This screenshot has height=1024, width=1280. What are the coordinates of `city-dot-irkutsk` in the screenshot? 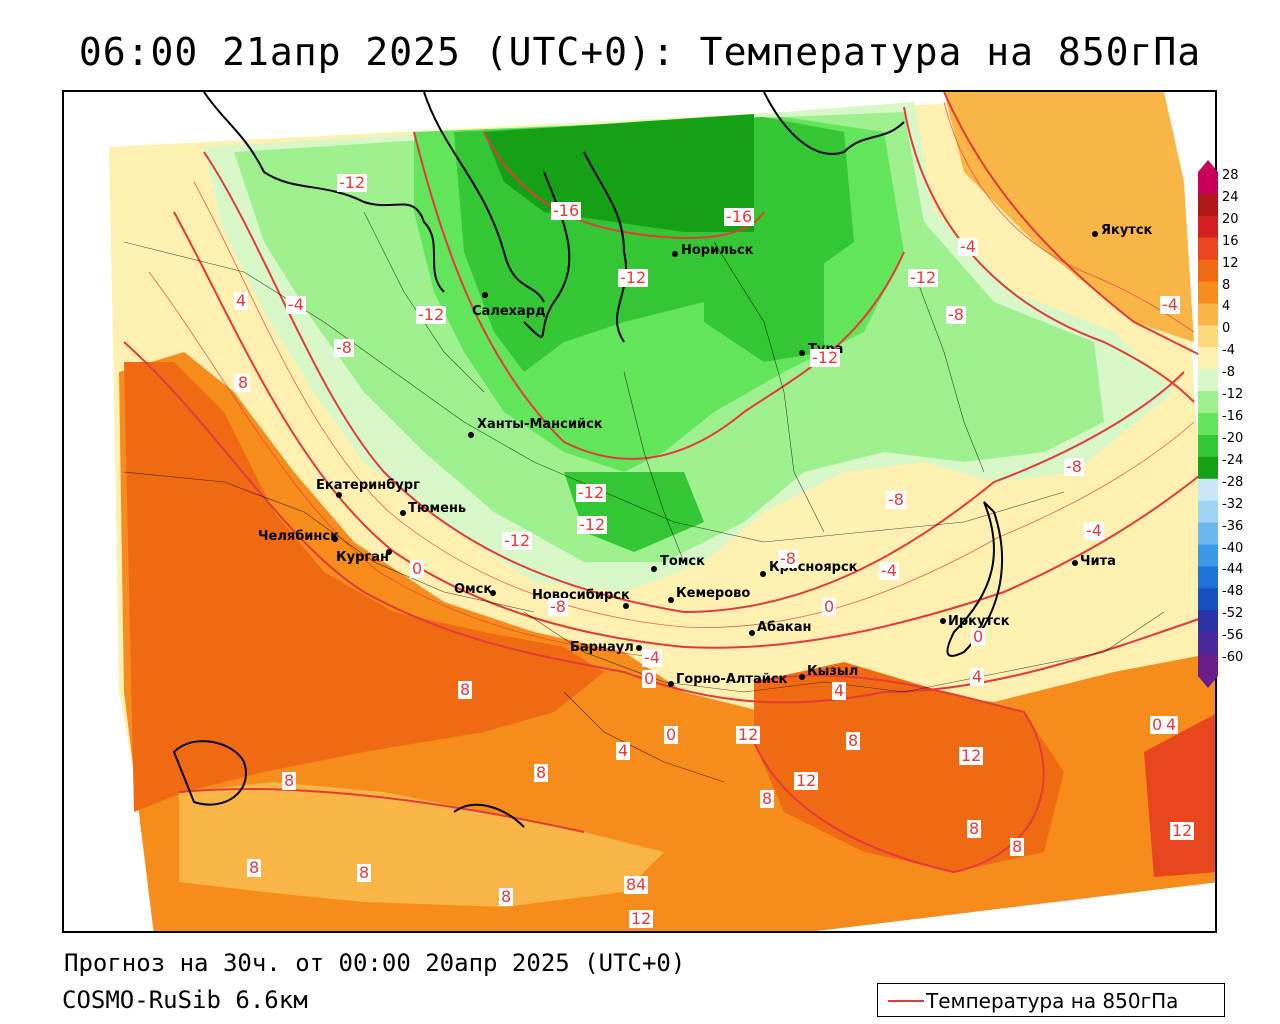 It's located at (943, 621).